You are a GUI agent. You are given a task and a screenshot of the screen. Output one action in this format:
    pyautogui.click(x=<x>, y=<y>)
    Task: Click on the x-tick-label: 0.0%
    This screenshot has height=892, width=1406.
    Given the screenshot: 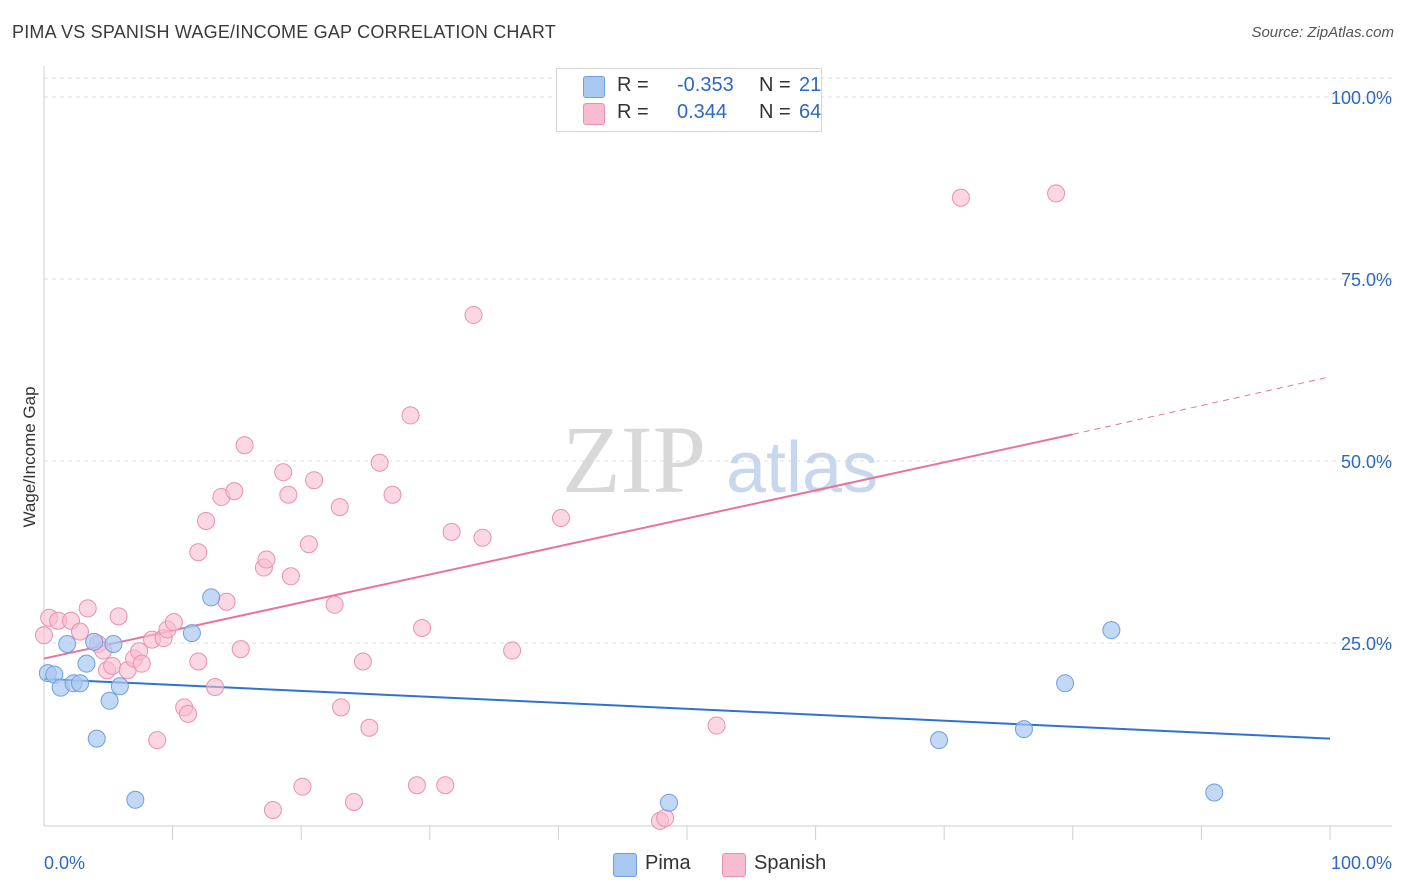 What is the action you would take?
    pyautogui.click(x=64, y=863)
    